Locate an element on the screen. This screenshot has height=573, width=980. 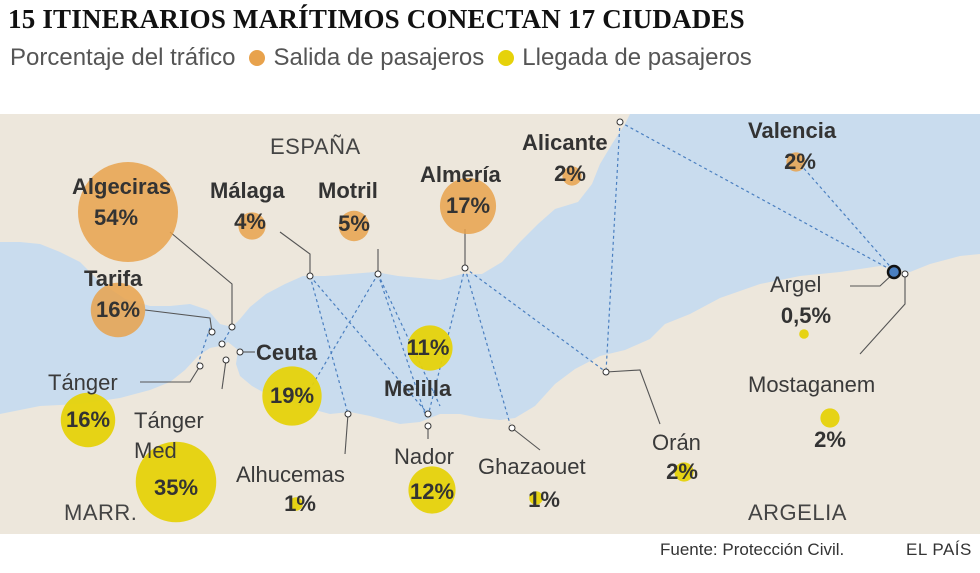
region-morocco: MARR. is located at coordinates (101, 512).